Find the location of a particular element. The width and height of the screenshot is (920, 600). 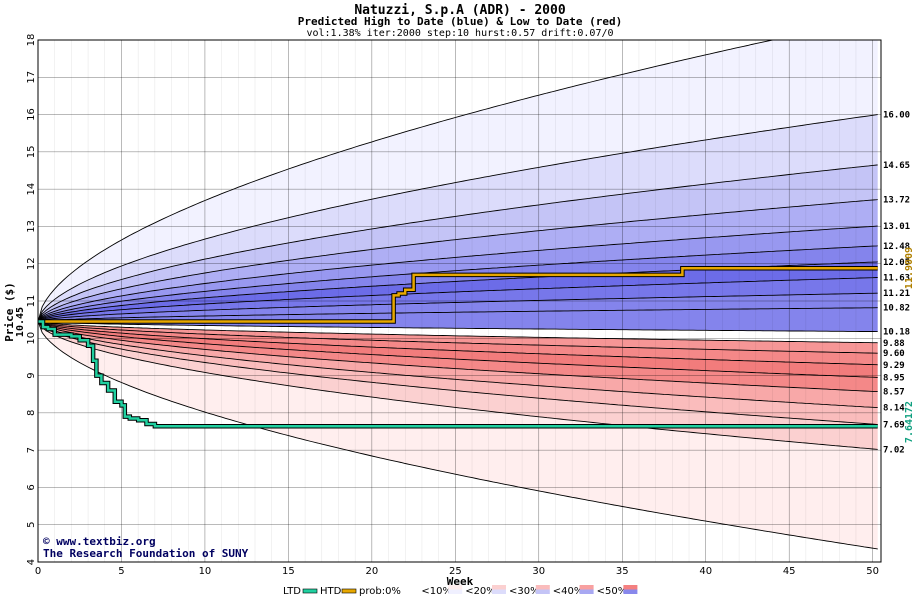

y-tick-label: 16 is located at coordinates (31, 114).